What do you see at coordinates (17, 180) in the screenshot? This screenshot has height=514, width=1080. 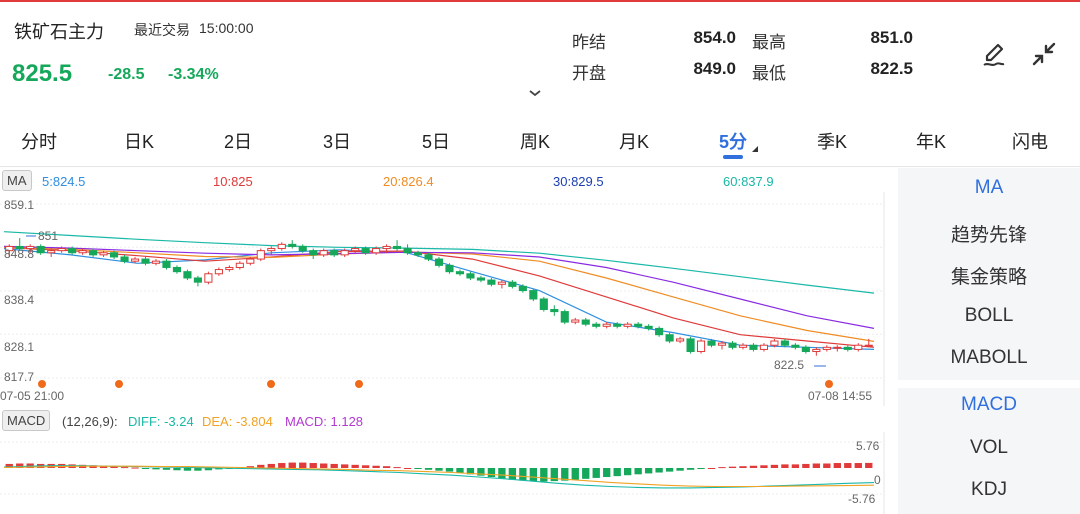 I see `ma-indicator-badge: MA` at bounding box center [17, 180].